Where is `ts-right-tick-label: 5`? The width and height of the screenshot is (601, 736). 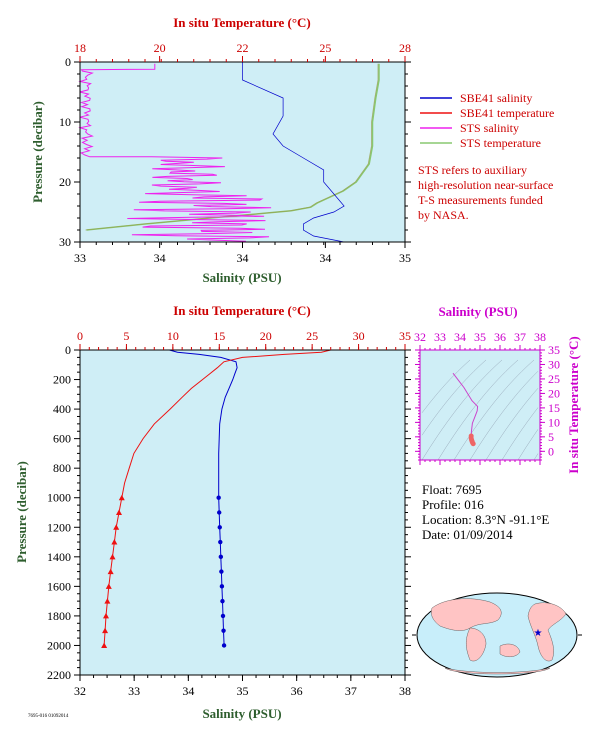 ts-right-tick-label: 5 is located at coordinates (551, 437).